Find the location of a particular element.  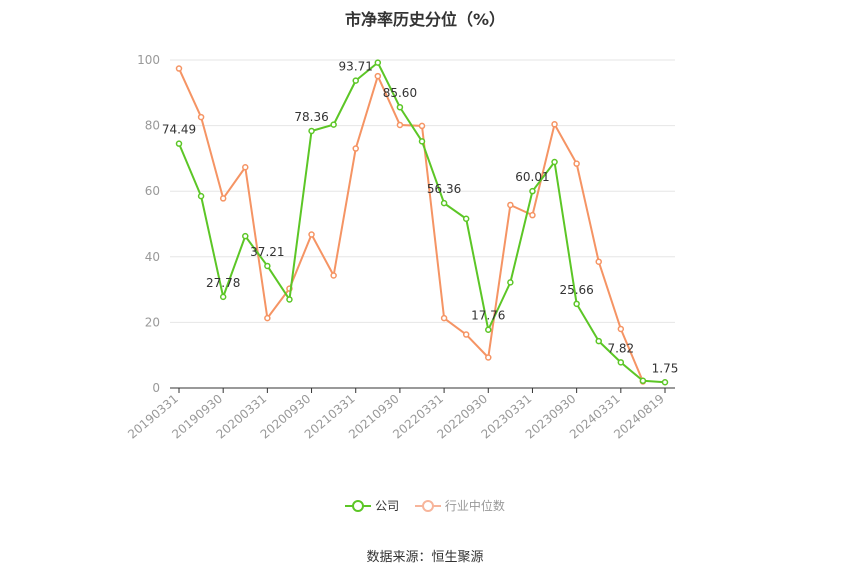

data-label: 85.60 is located at coordinates (400, 93).